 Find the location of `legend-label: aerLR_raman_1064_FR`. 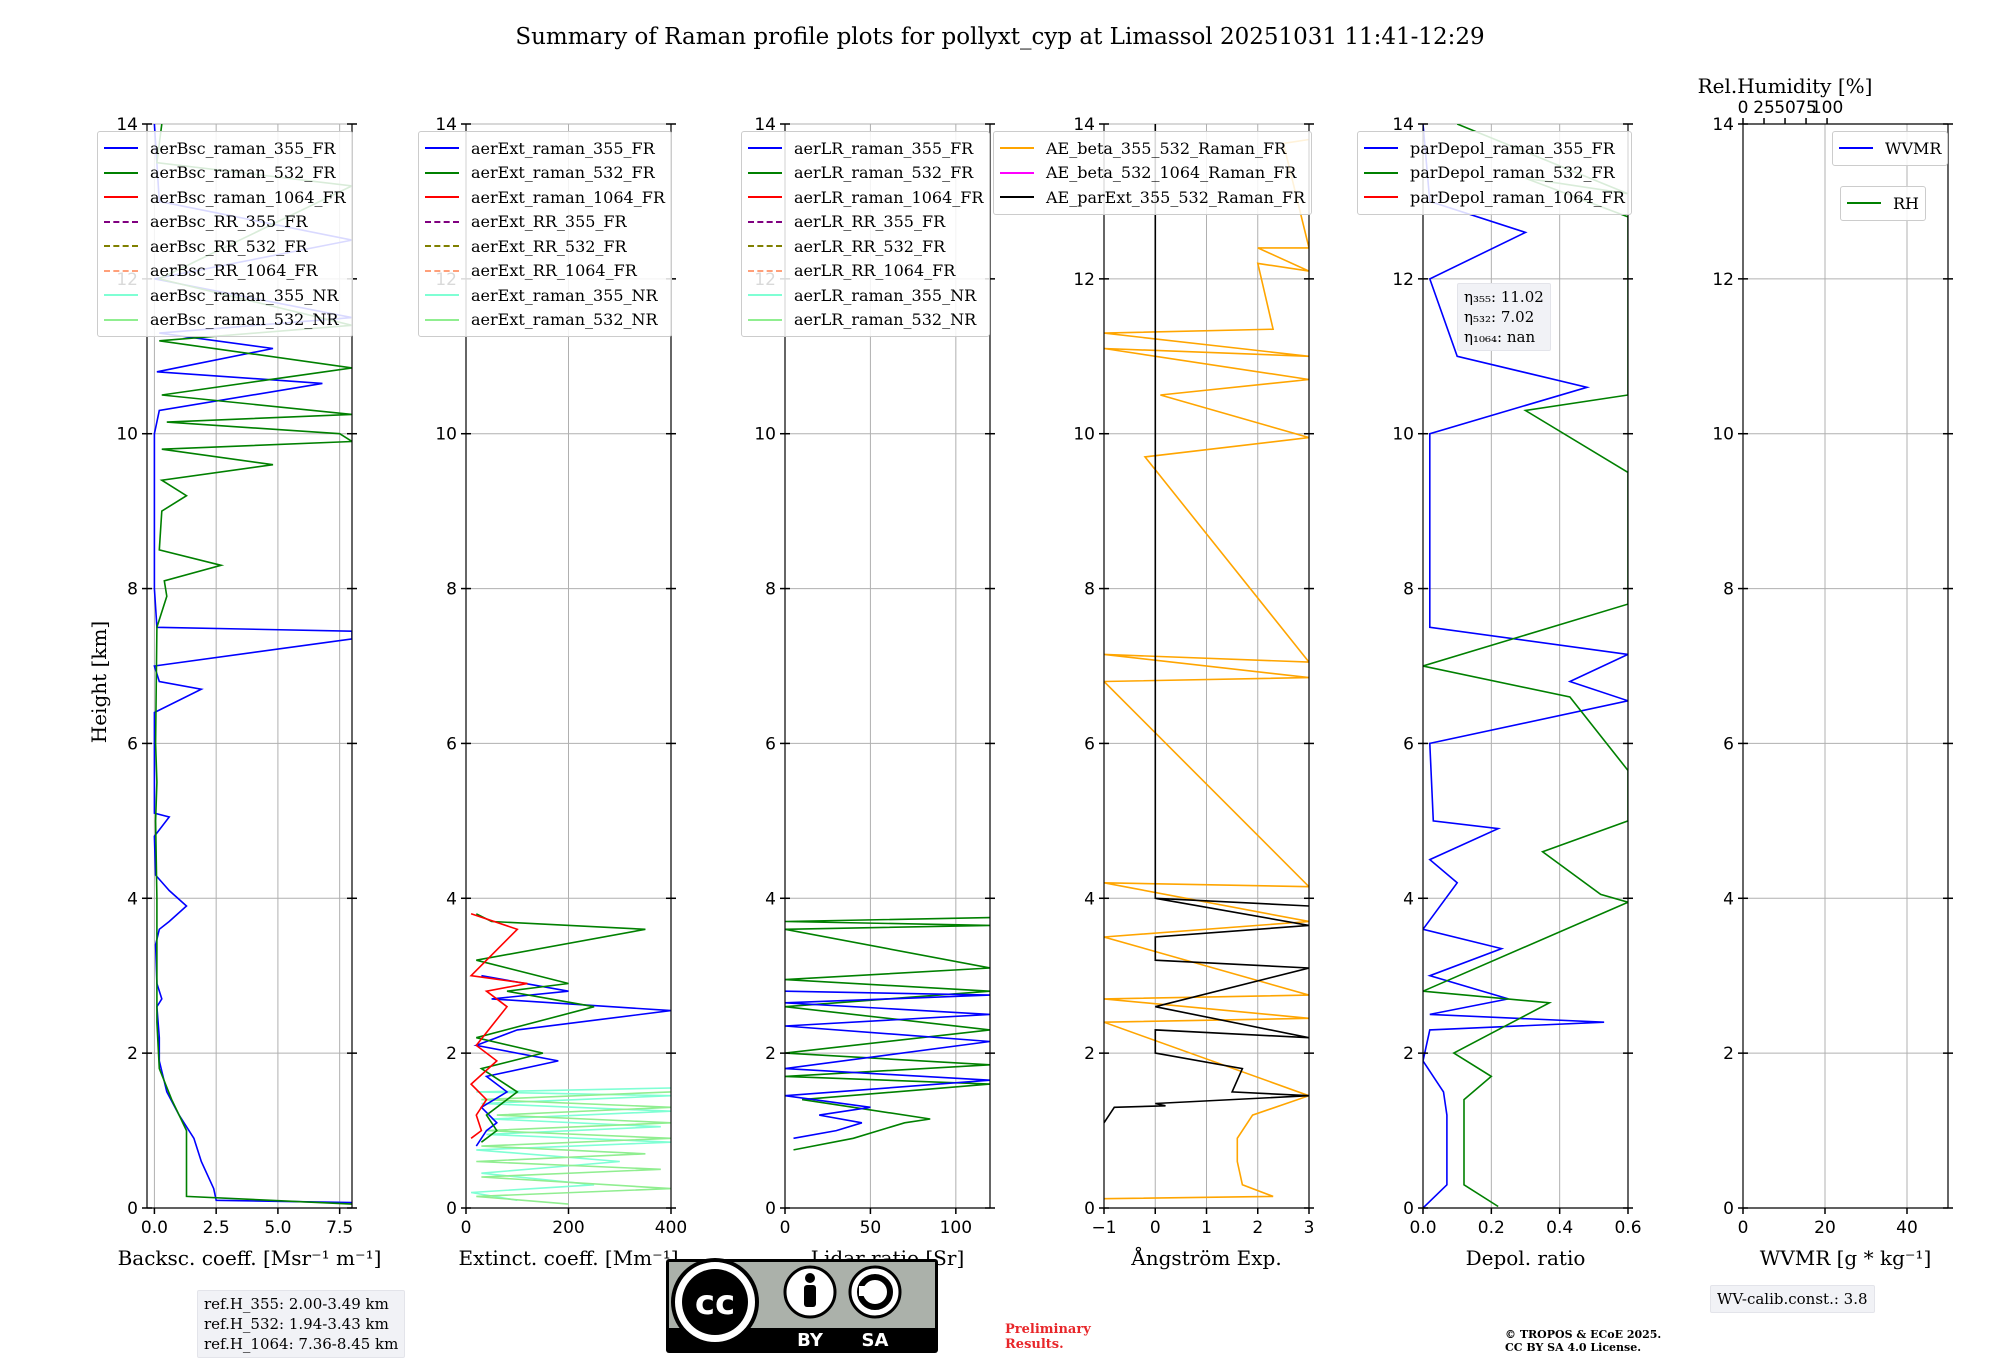

legend-label: aerLR_raman_1064_FR is located at coordinates (889, 197).